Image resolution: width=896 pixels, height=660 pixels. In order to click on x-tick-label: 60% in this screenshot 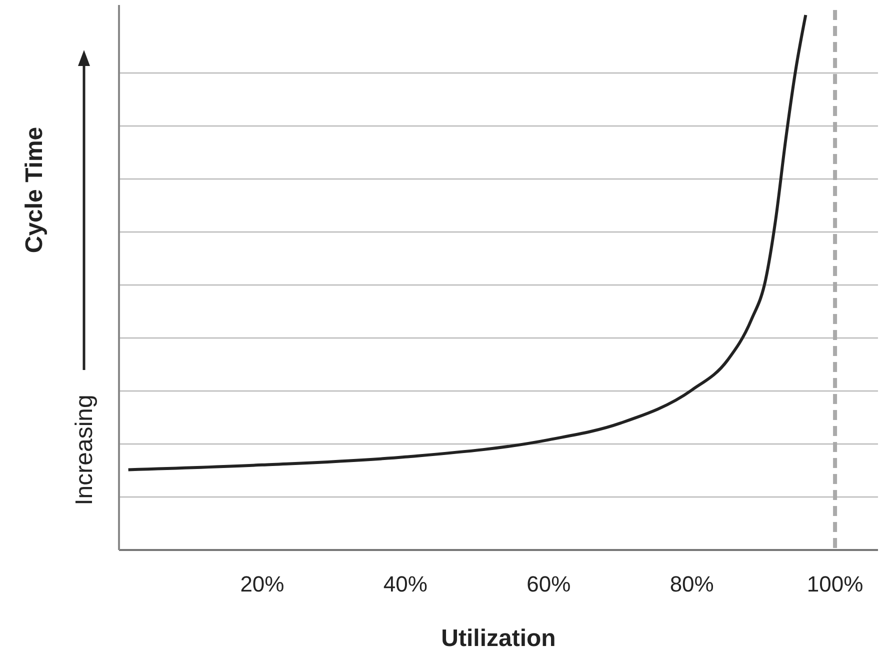, I will do `click(548, 584)`.